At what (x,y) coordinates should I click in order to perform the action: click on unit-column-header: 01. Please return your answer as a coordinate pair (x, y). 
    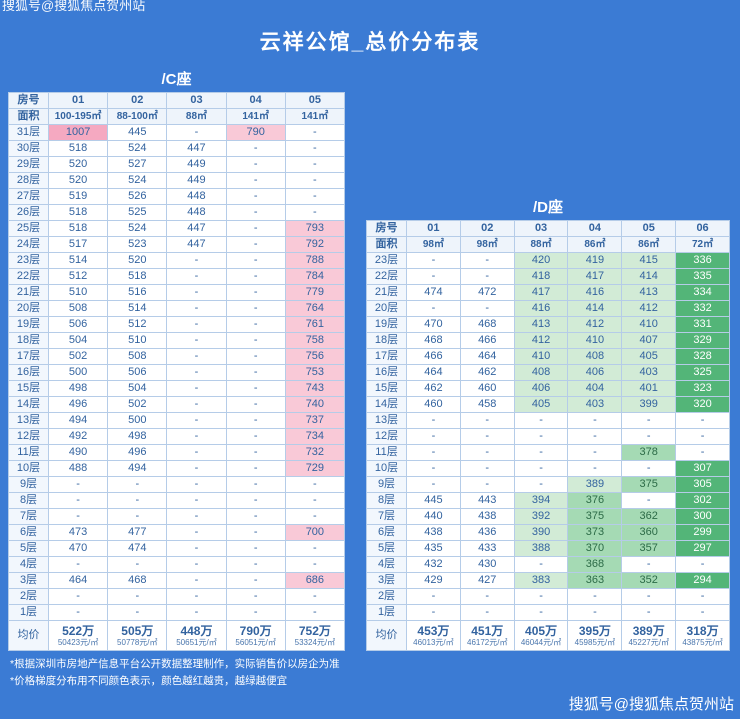
    Looking at the image, I should click on (78, 100).